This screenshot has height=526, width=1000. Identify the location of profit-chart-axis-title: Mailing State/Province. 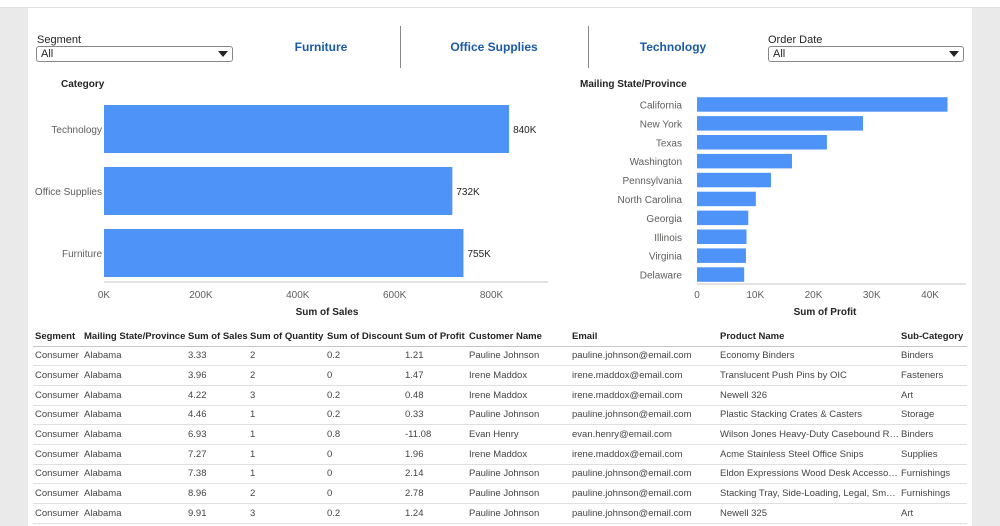
(633, 84).